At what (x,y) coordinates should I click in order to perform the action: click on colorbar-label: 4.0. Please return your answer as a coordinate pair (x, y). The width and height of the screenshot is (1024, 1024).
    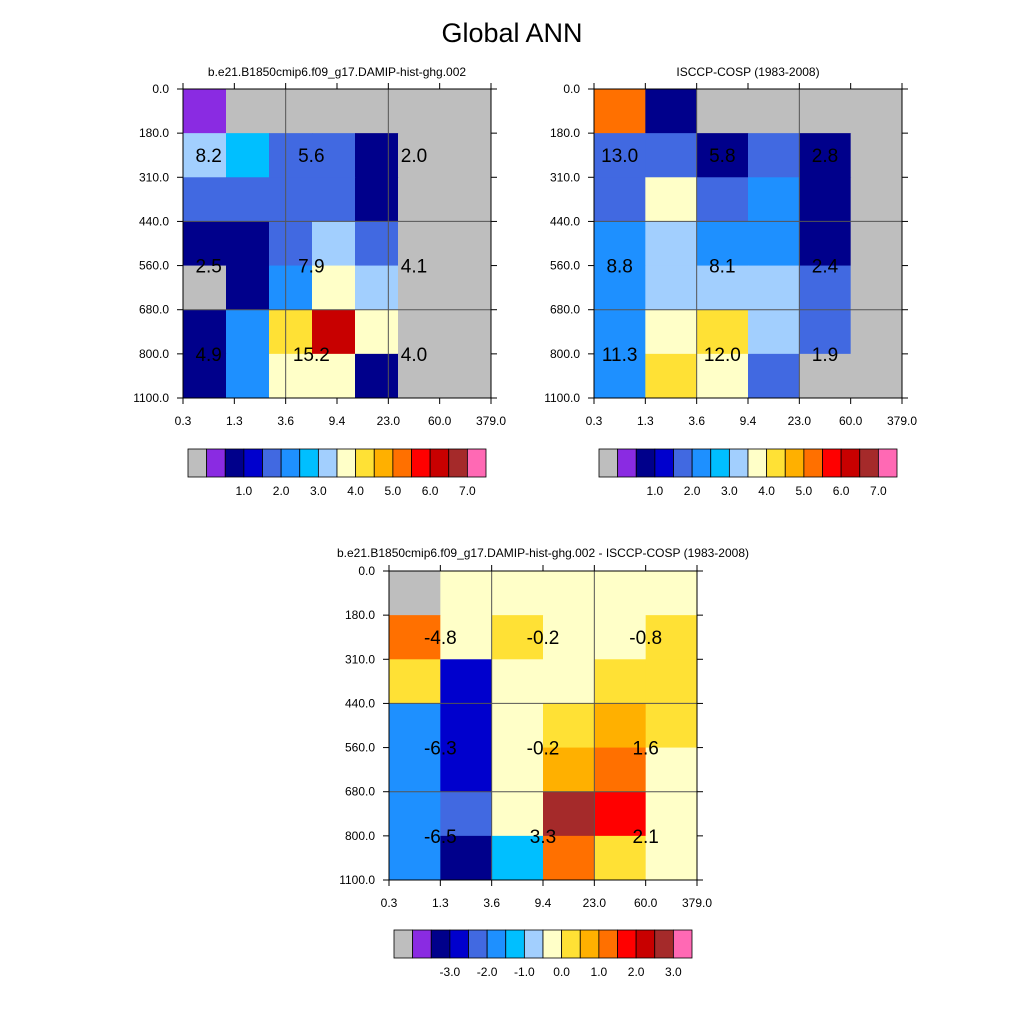
    Looking at the image, I should click on (355, 491).